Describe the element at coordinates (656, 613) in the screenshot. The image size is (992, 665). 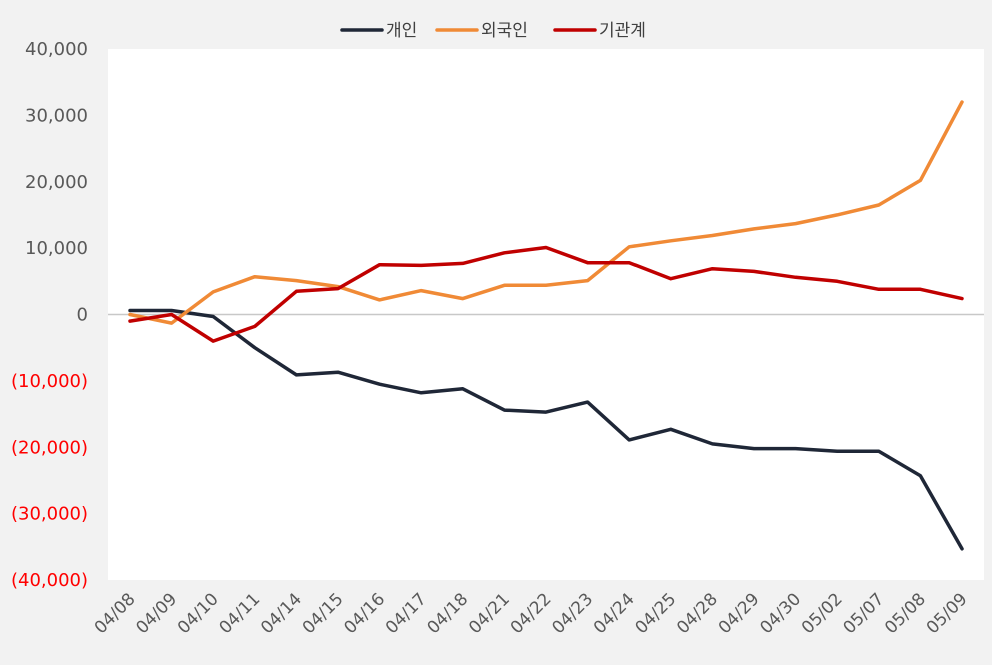
I see `x-tick-label: 04/25` at that location.